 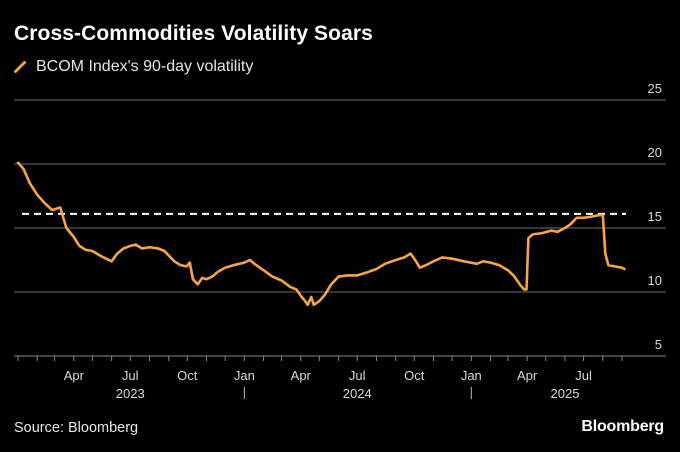 I want to click on x-year-label: 2025, so click(x=565, y=393).